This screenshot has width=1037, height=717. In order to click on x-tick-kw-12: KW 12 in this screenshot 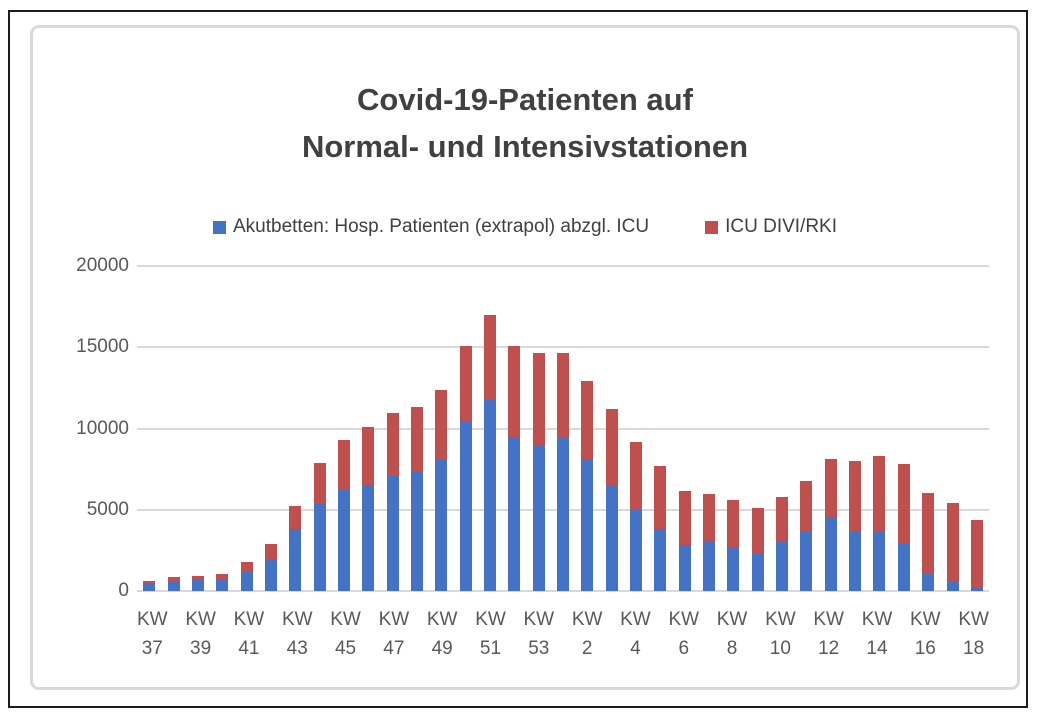, I will do `click(828, 634)`.